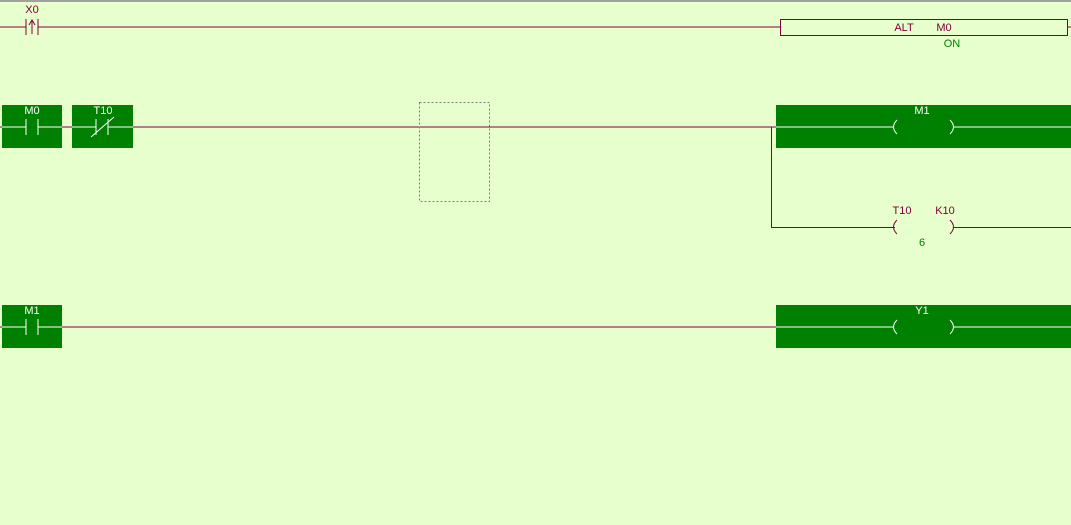  Describe the element at coordinates (922, 243) in the screenshot. I see `current-value: 6` at that location.